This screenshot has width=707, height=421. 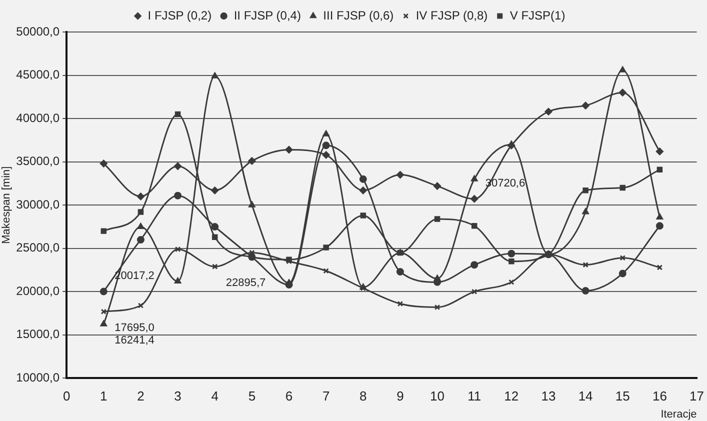 What do you see at coordinates (38, 334) in the screenshot?
I see `y-tick-label: 15000,0` at bounding box center [38, 334].